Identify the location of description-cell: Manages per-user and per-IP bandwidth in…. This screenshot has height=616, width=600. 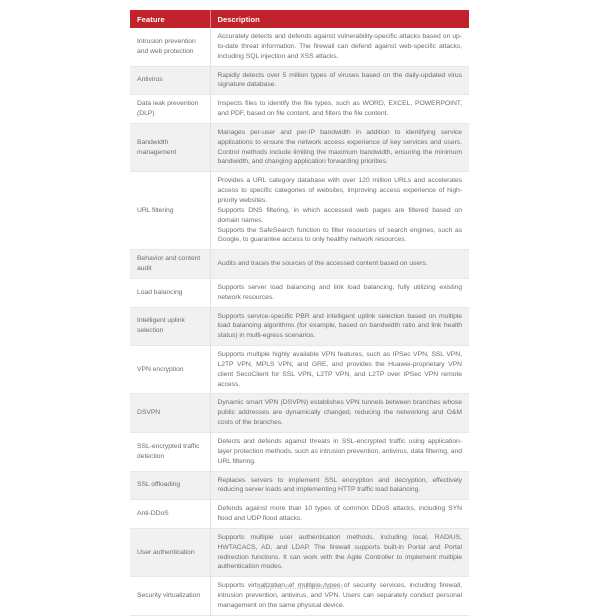
(339, 147).